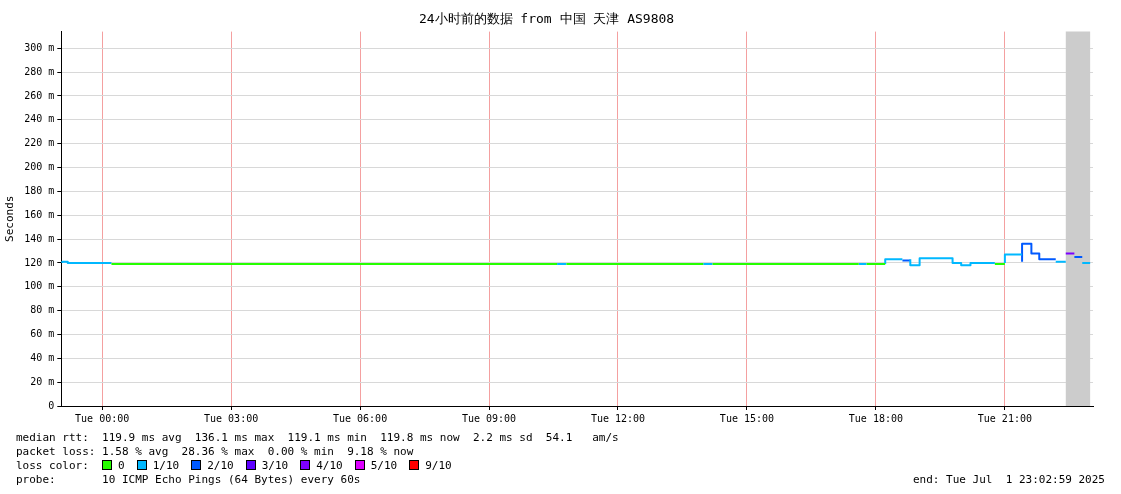 The width and height of the screenshot is (1121, 494). What do you see at coordinates (39, 190) in the screenshot?
I see `y-tick-label: 180 m` at bounding box center [39, 190].